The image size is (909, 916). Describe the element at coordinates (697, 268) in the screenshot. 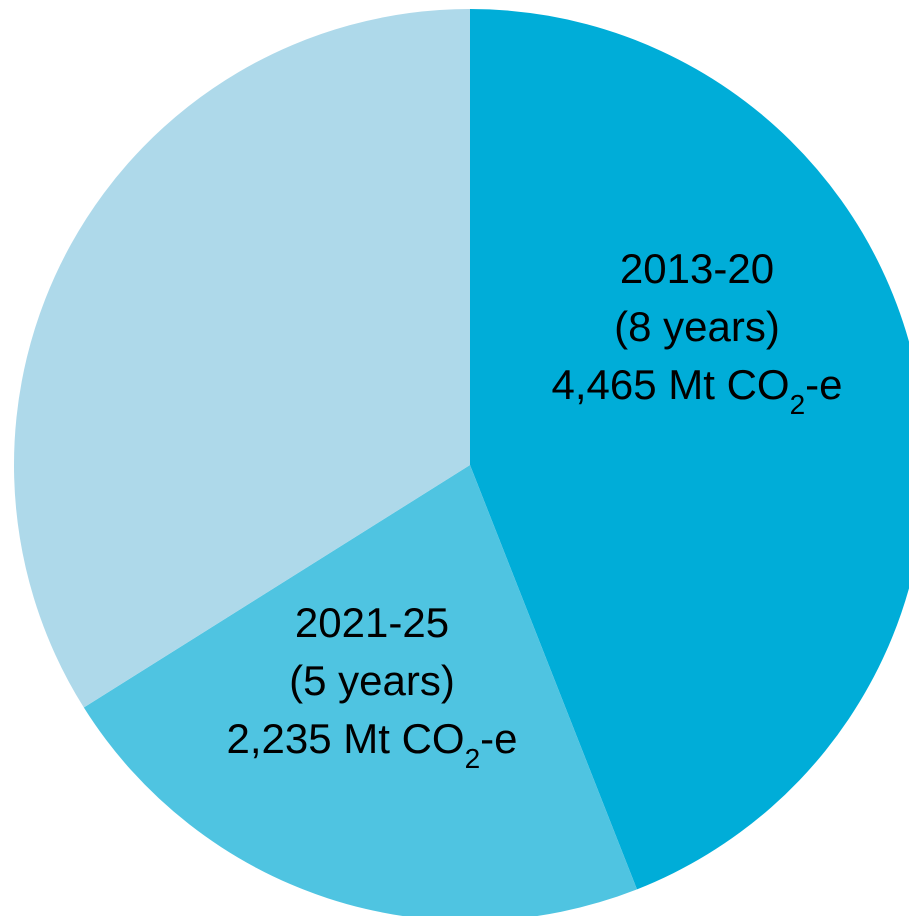

I see `slice-period-label: 2013-20` at that location.